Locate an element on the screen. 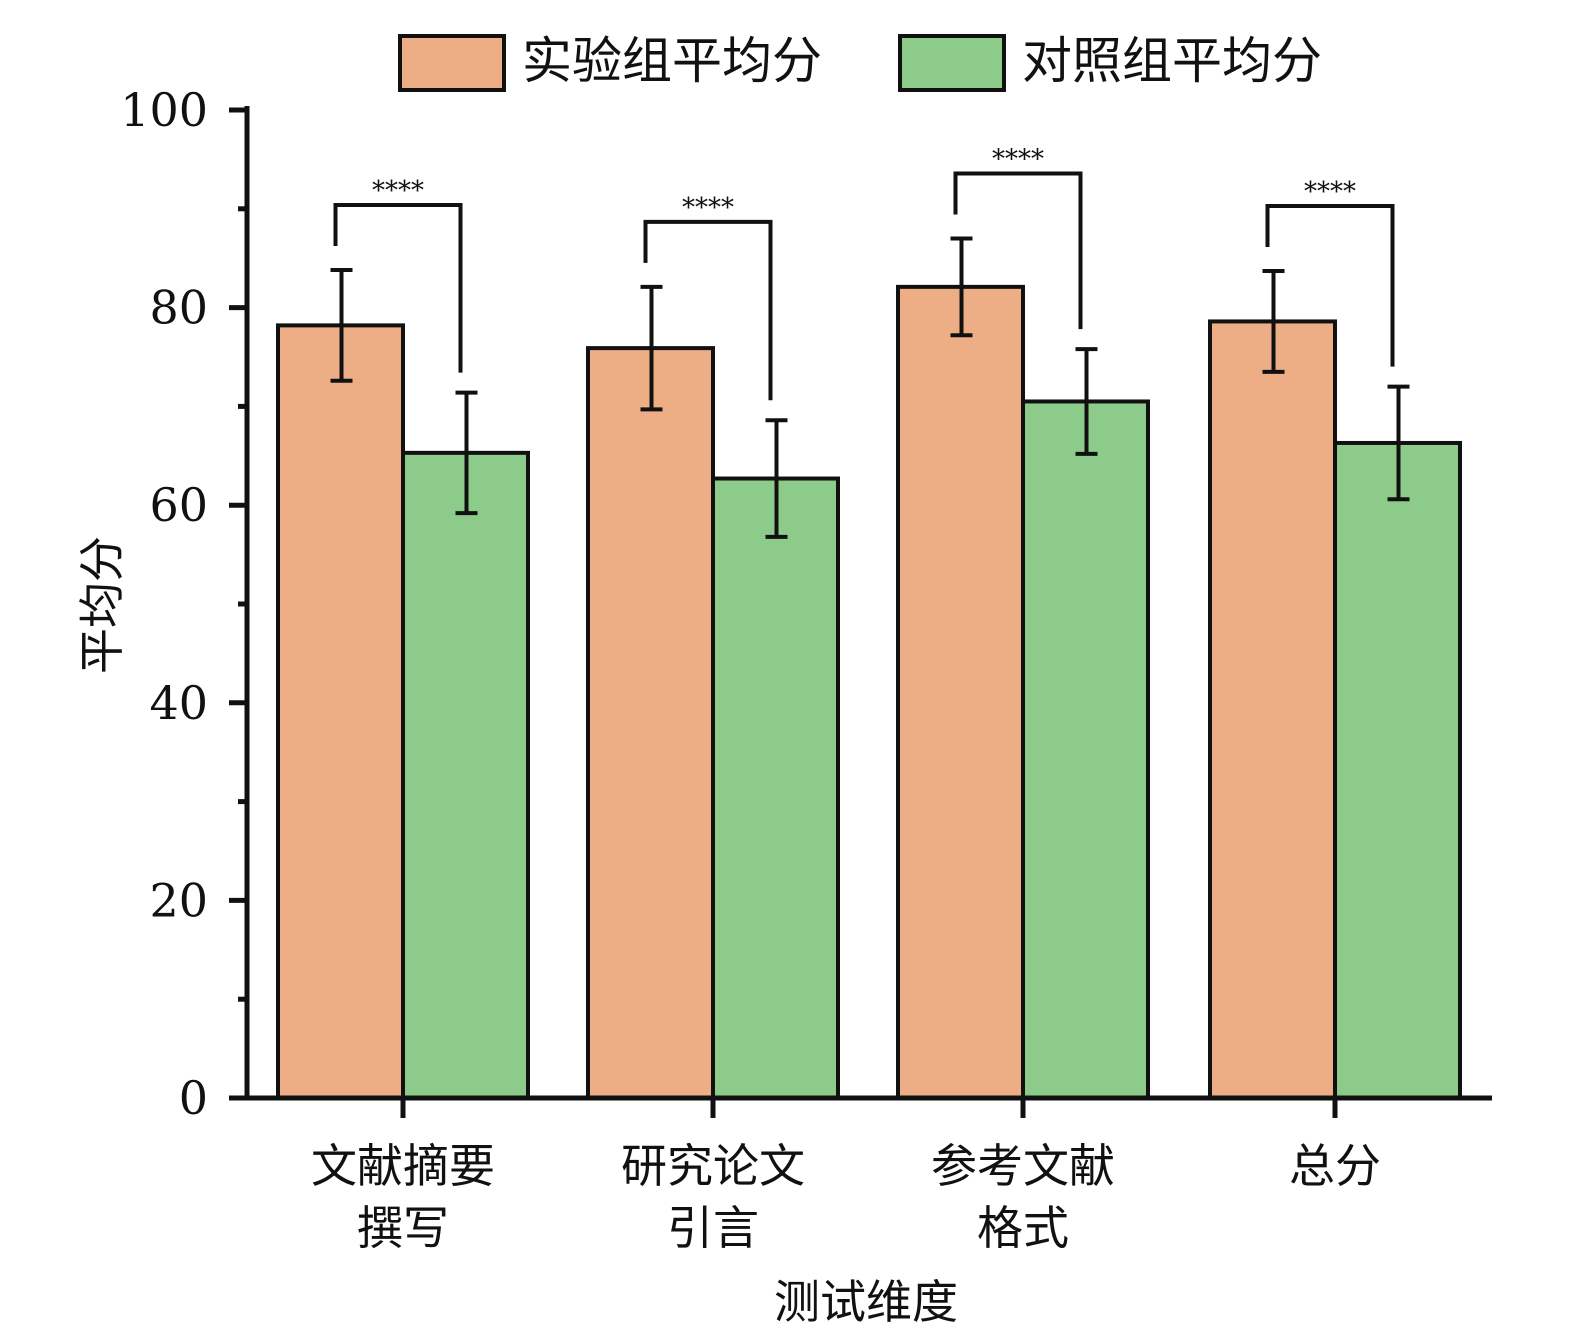 The width and height of the screenshot is (1575, 1338). legend: 实验组平均分 对照组平均分 is located at coordinates (860, 62).